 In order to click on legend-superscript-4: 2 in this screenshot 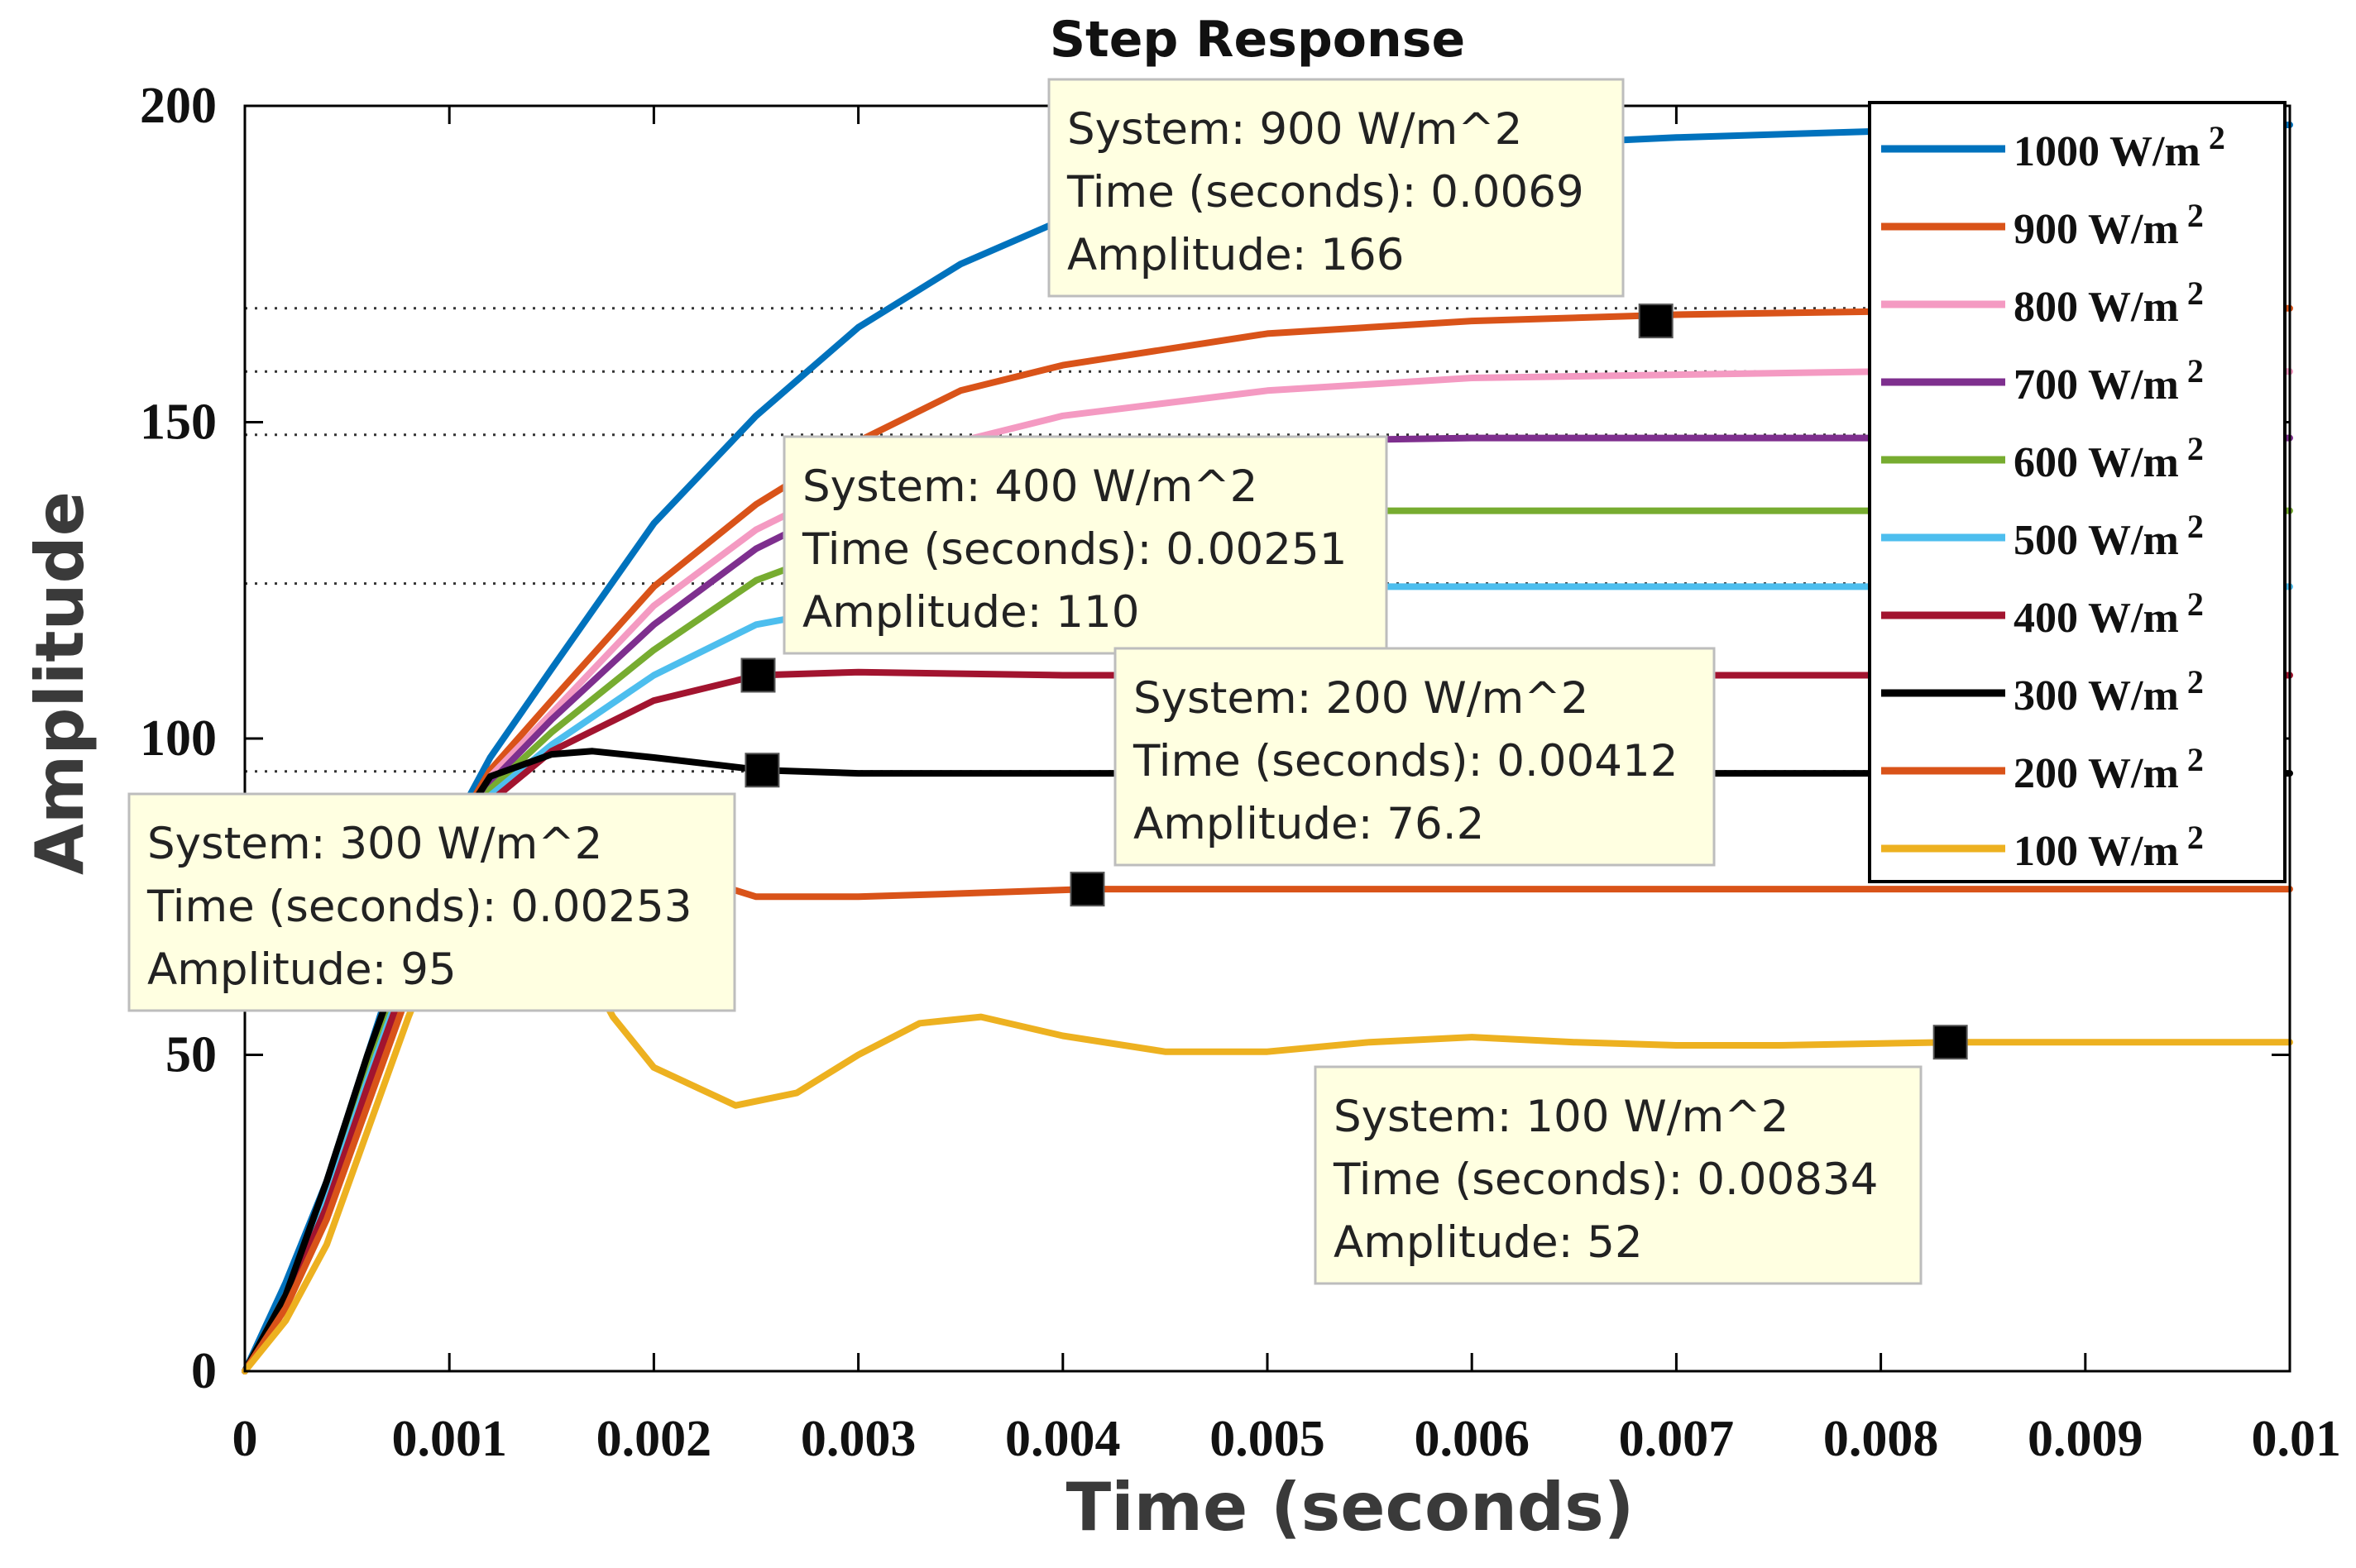, I will do `click(2192, 448)`.